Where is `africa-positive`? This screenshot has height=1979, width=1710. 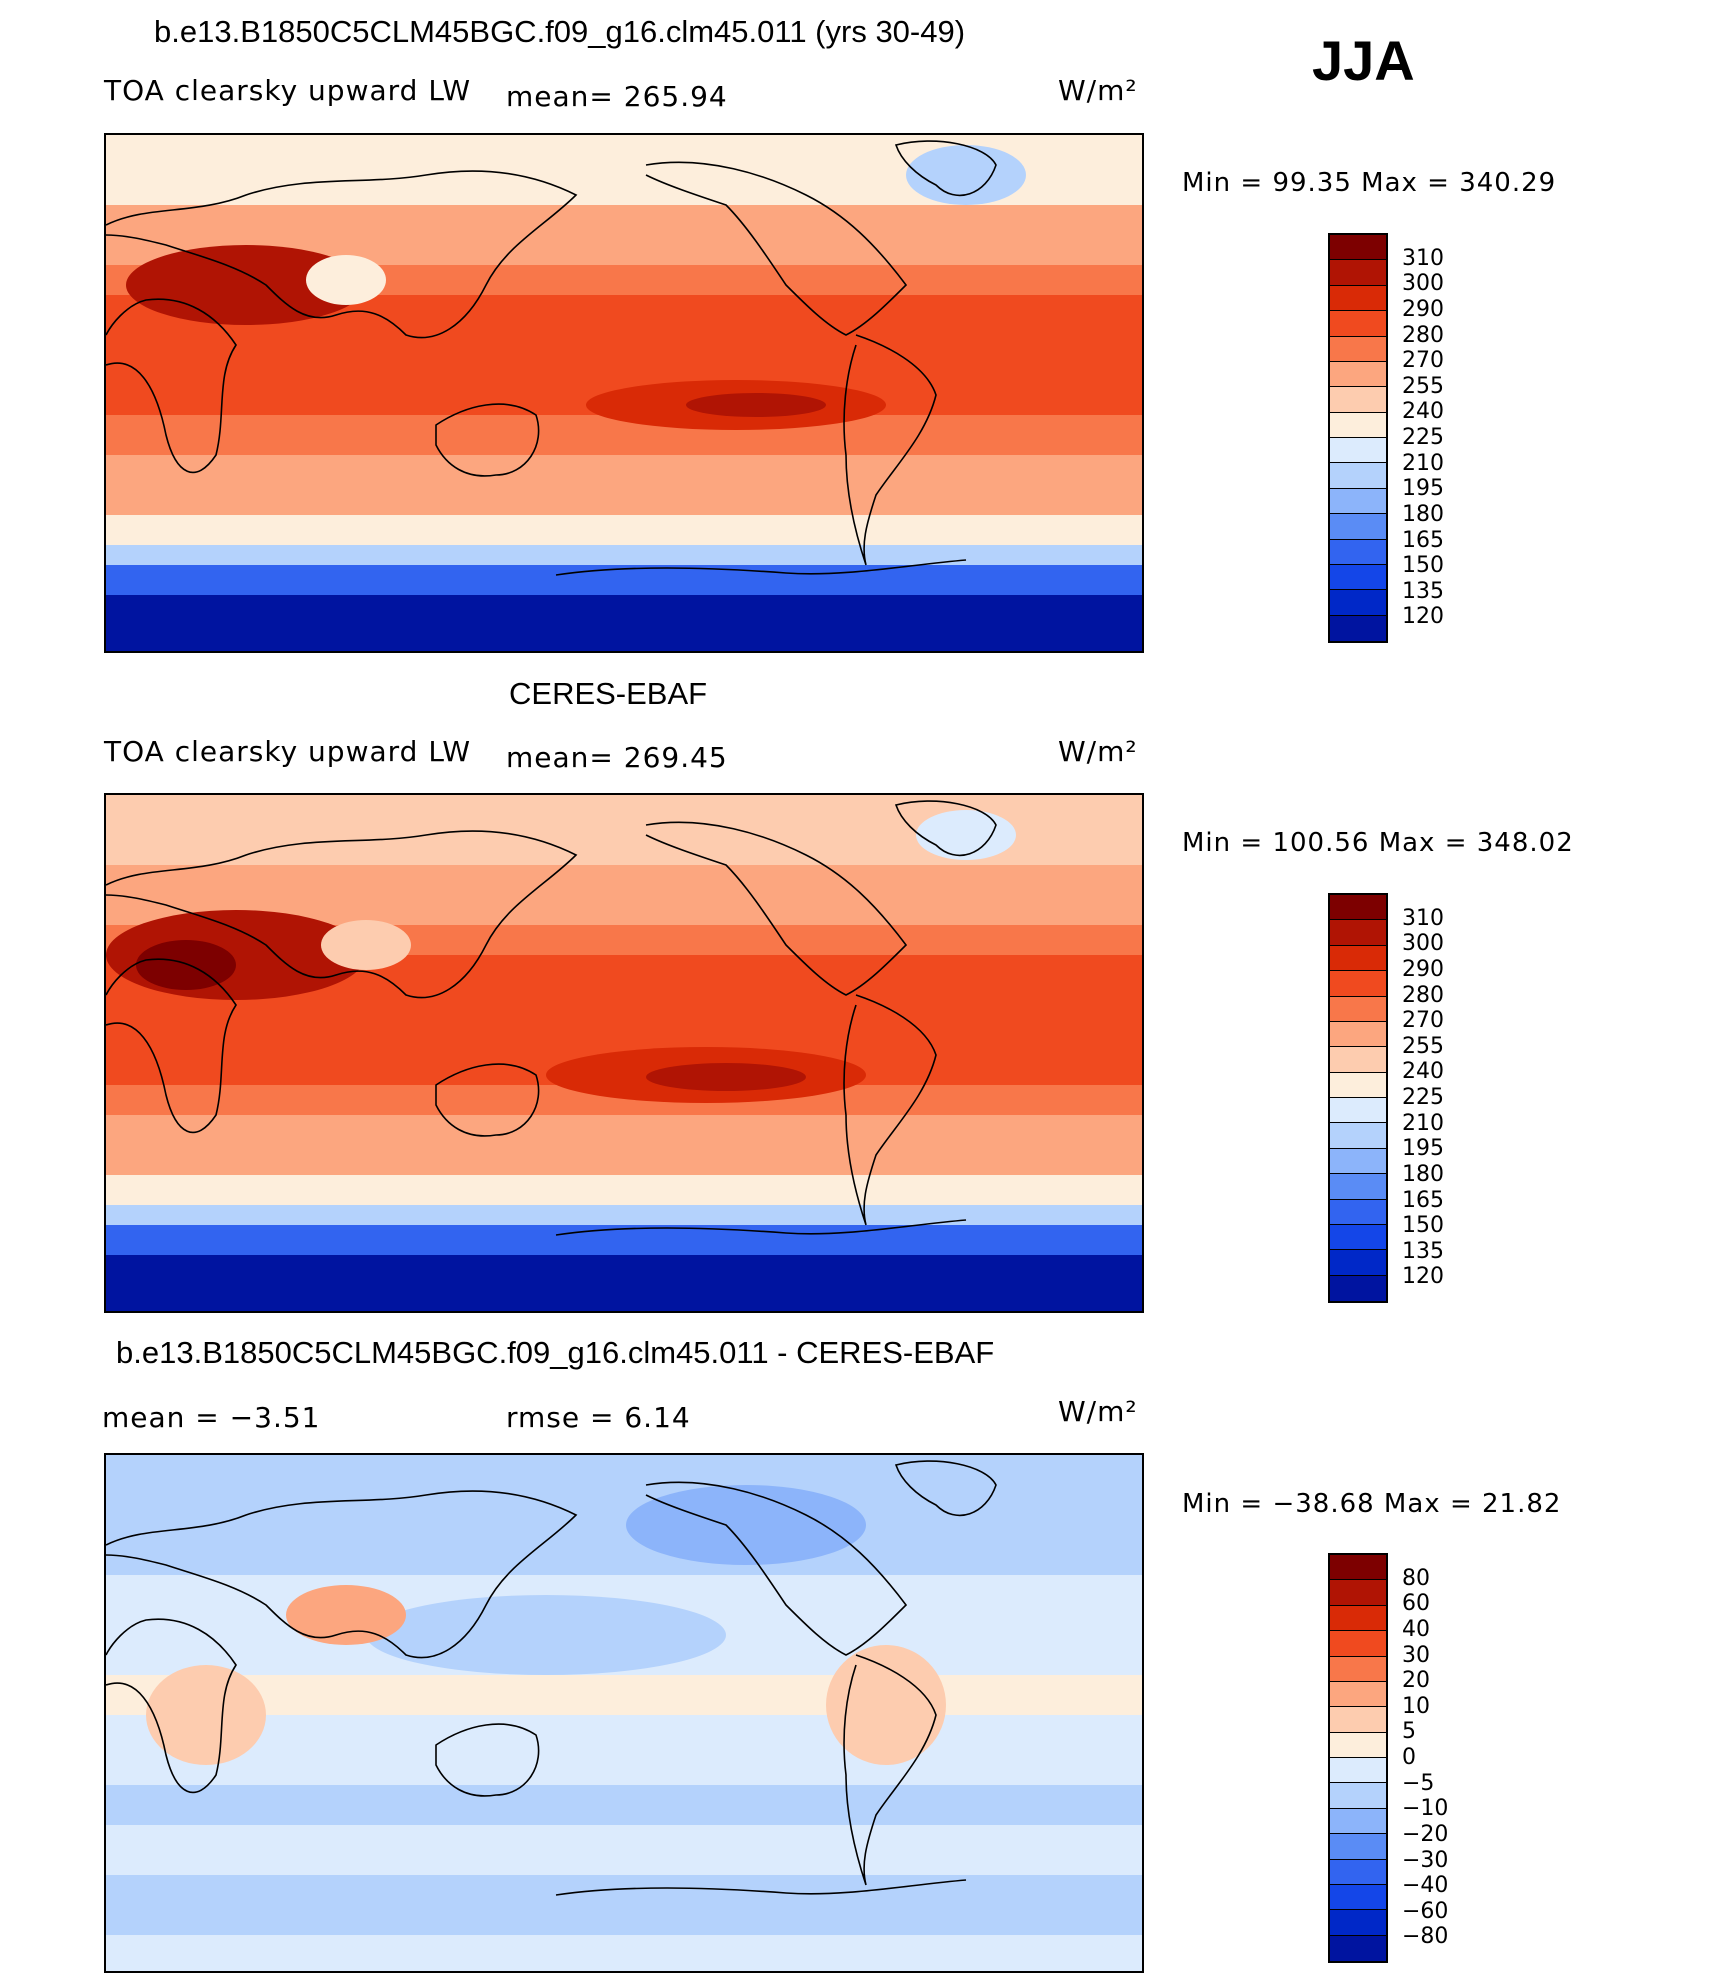
africa-positive is located at coordinates (206, 1715).